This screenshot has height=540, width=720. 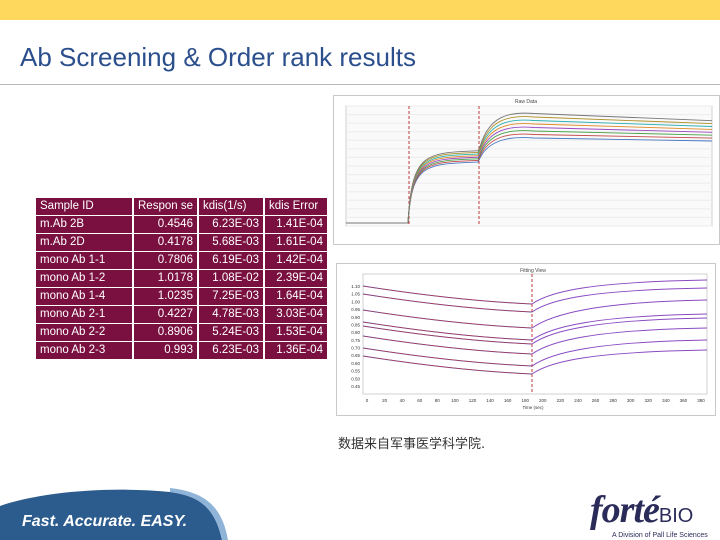 I want to click on cell-sample-id: m.Ab 2B, so click(x=85, y=224).